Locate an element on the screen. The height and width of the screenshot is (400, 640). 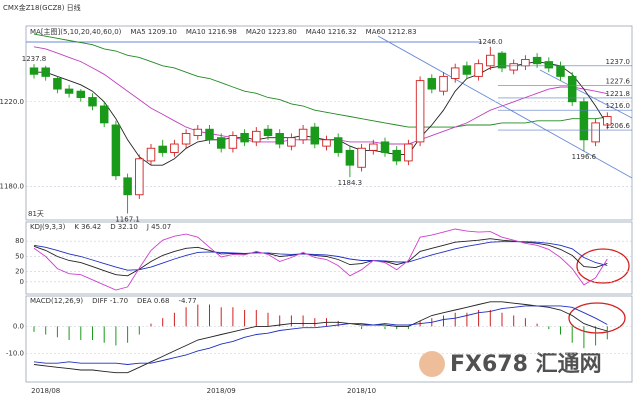
y-tick-label: 50 is located at coordinates (19, 256).